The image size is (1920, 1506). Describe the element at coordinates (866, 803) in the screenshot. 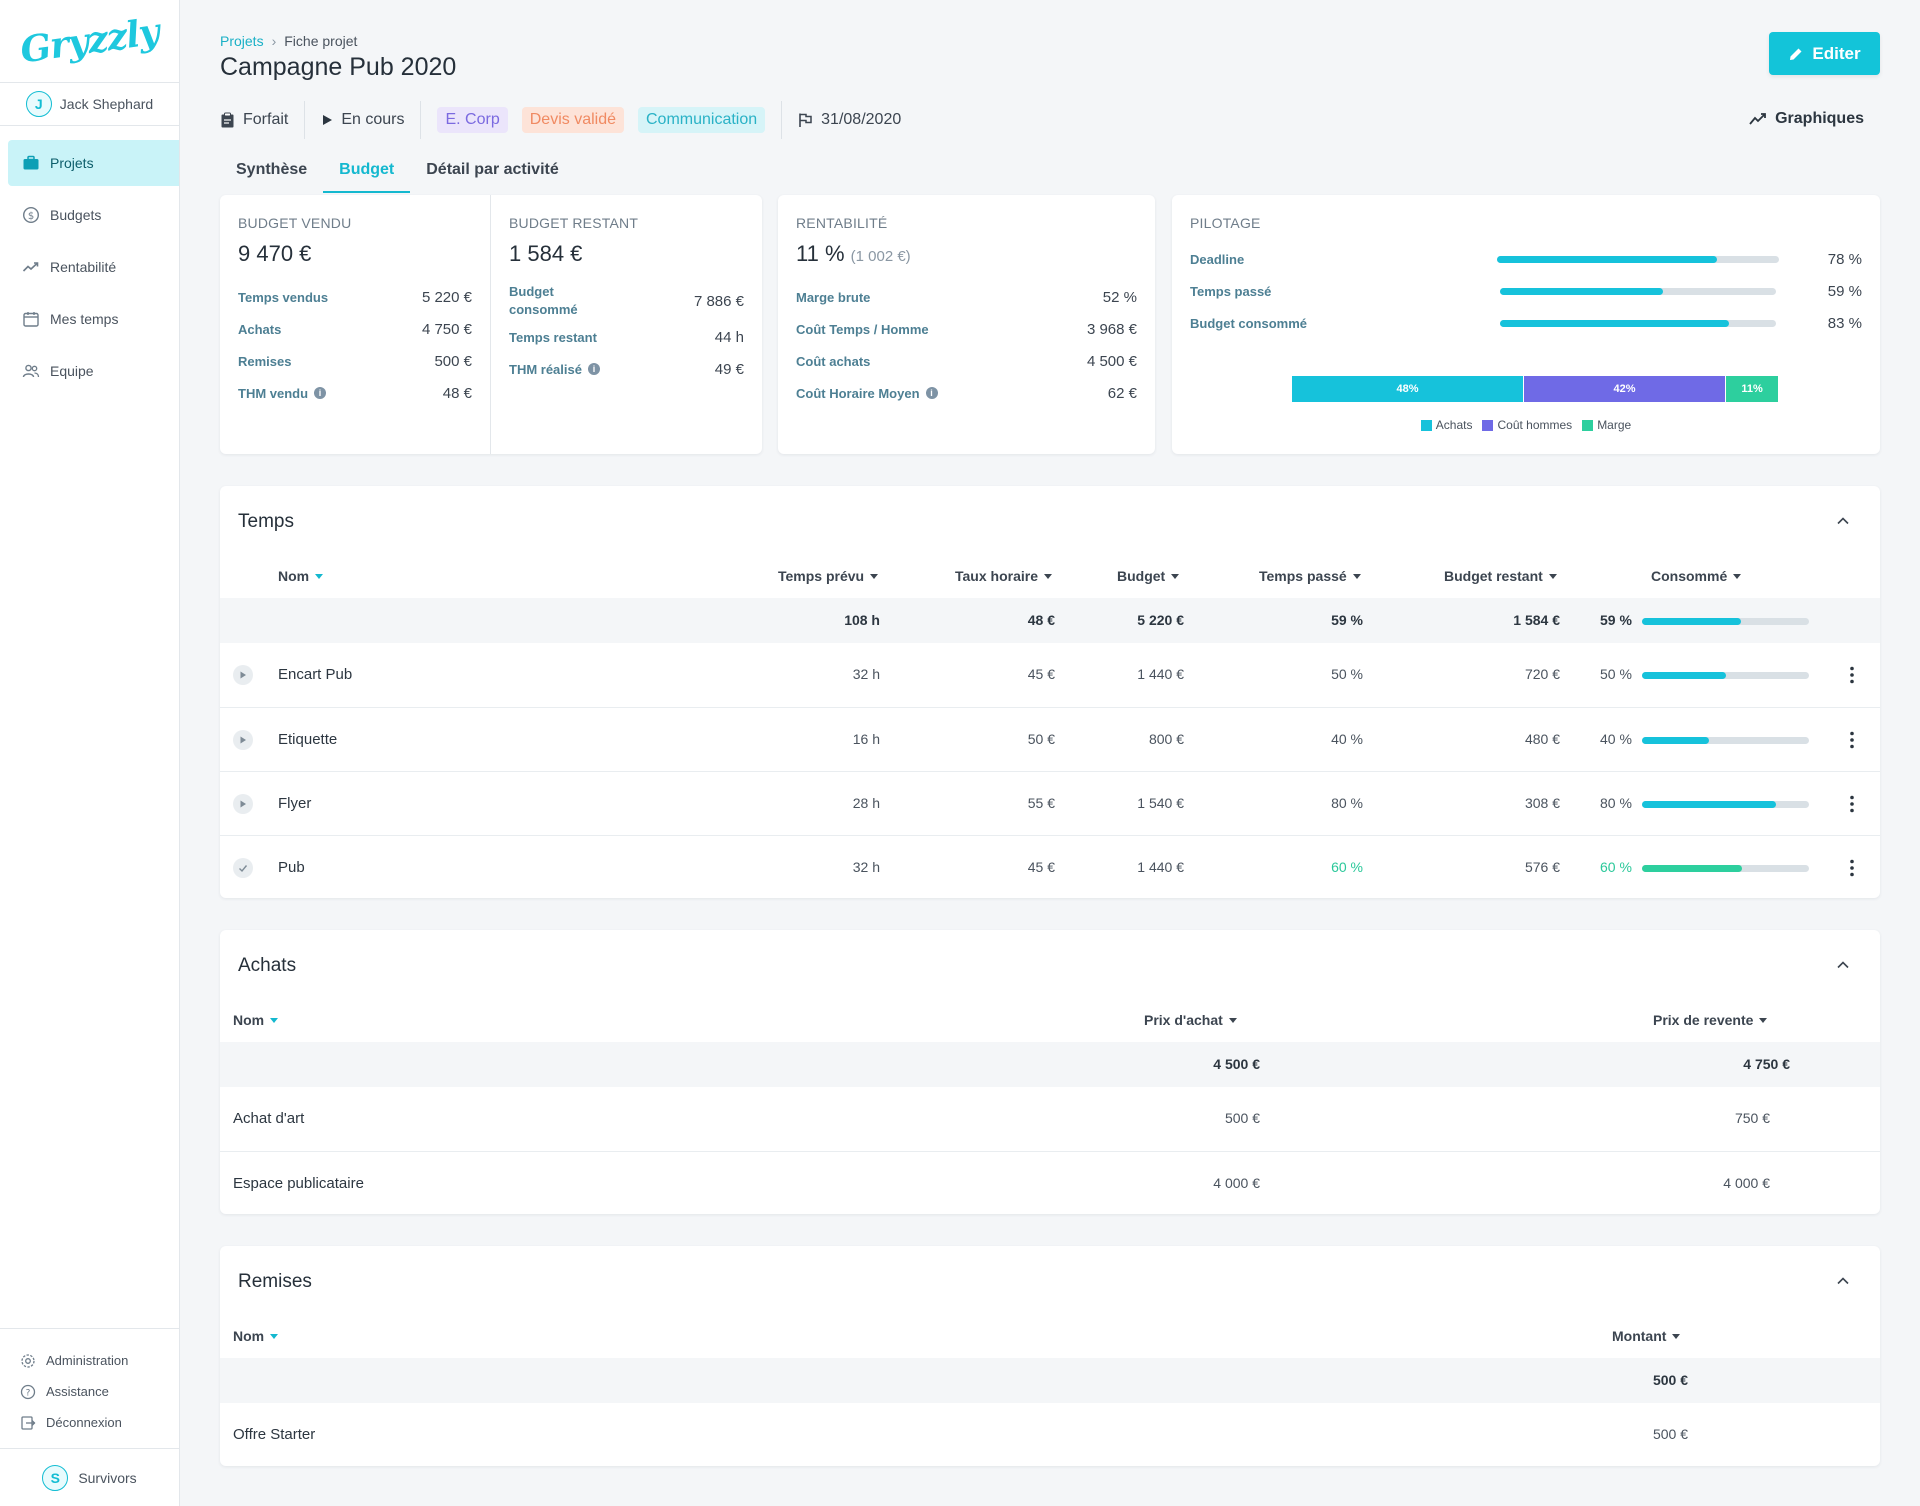

I see `cell-prevu: 28 h` at that location.